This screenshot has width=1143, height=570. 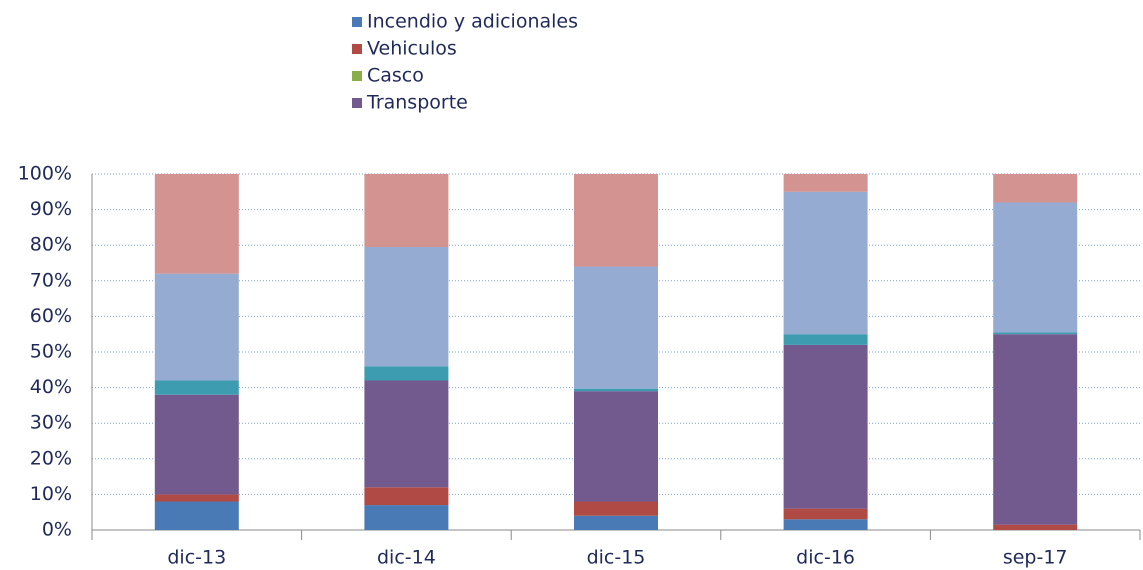 What do you see at coordinates (57, 530) in the screenshot?
I see `y-tick-label: 0%` at bounding box center [57, 530].